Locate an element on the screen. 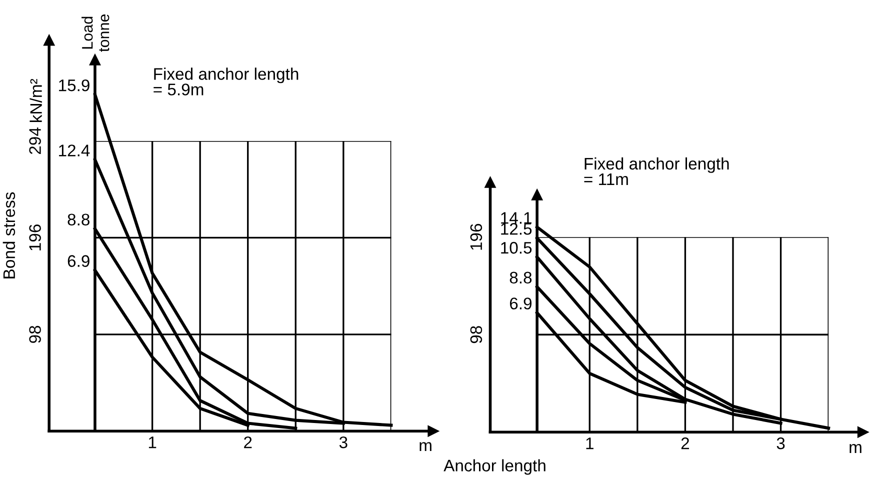 This screenshot has height=485, width=877. chart-title: Fixed anchor length = 11m is located at coordinates (656, 171).